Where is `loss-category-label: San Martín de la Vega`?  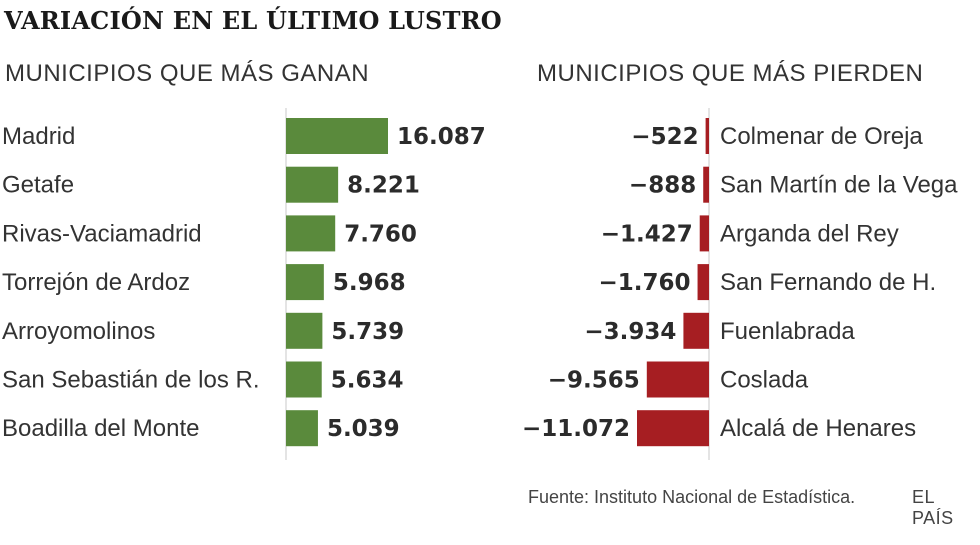 loss-category-label: San Martín de la Vega is located at coordinates (839, 185).